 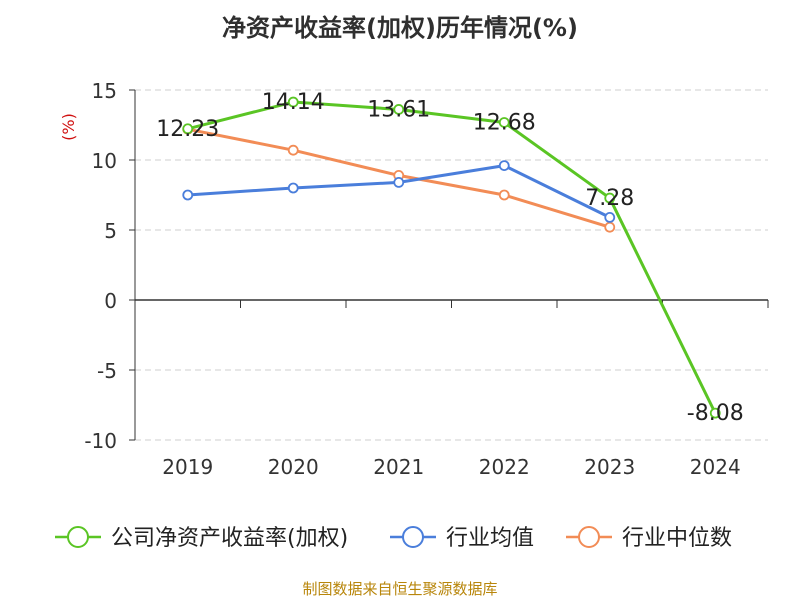 I want to click on legend-label: 行业均值, so click(x=490, y=538).